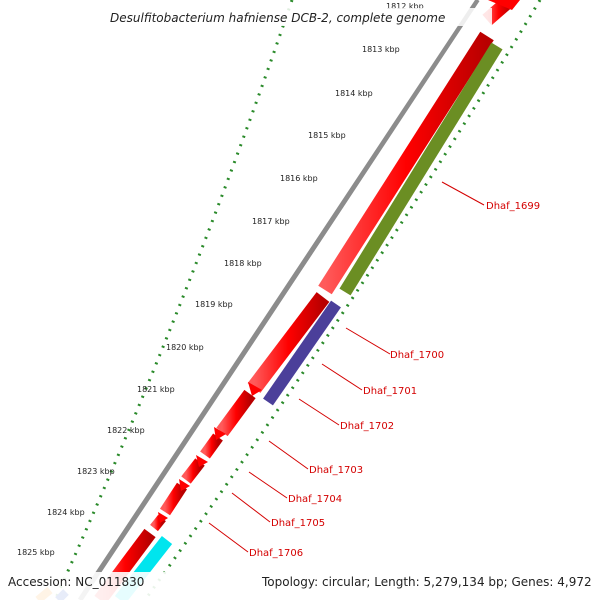  I want to click on tick-label-1822: 1822 kbp, so click(126, 430).